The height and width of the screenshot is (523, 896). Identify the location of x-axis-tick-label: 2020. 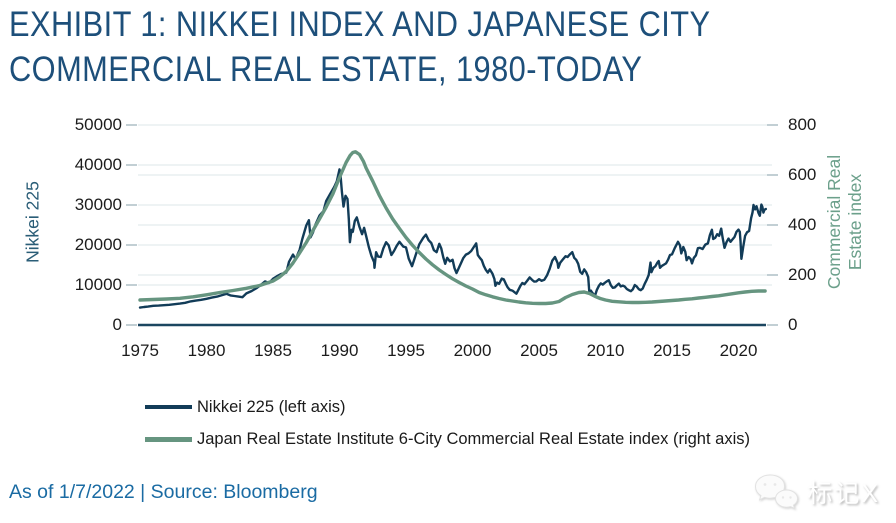
(738, 350).